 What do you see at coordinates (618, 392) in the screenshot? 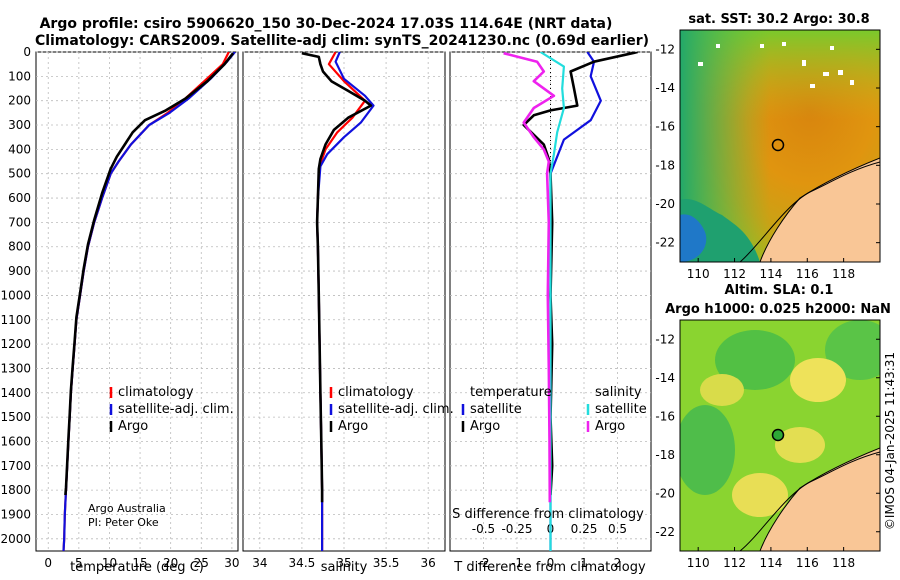
I see `s-legend-title: salinity` at bounding box center [618, 392].